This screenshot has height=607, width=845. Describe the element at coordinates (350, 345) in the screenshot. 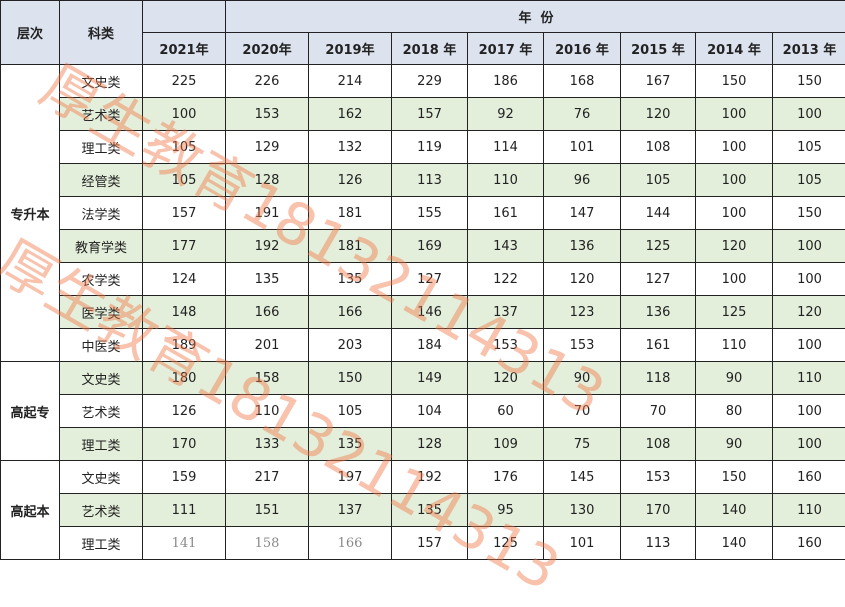

I see `score-cell: 203` at that location.